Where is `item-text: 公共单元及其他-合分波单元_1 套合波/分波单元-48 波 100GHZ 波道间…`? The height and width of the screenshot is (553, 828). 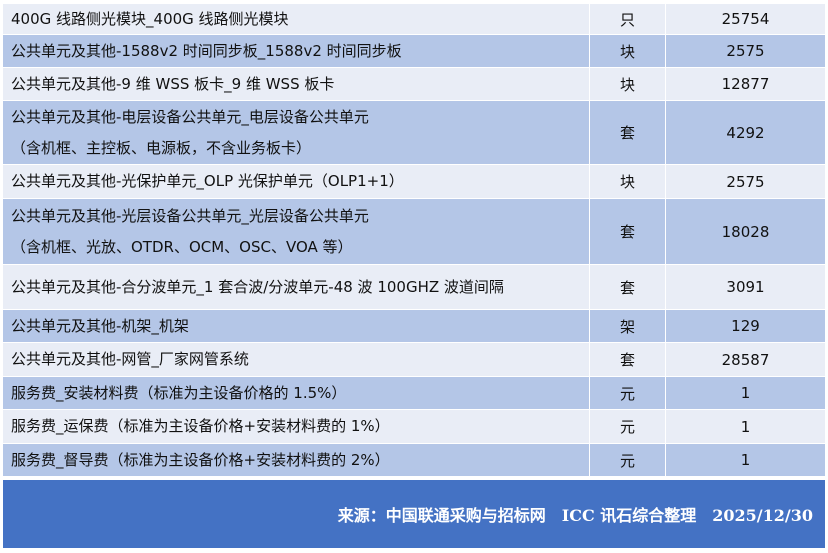 item-text: 公共单元及其他-合分波单元_1 套合波/分波单元-48 波 100GHZ 波道间… is located at coordinates (257, 286).